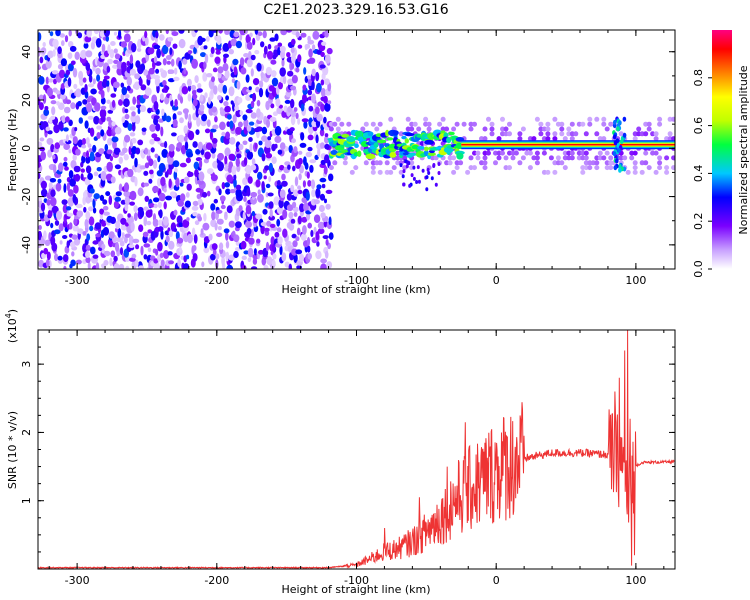  I want to click on x-tick-label: -100, so click(356, 280).